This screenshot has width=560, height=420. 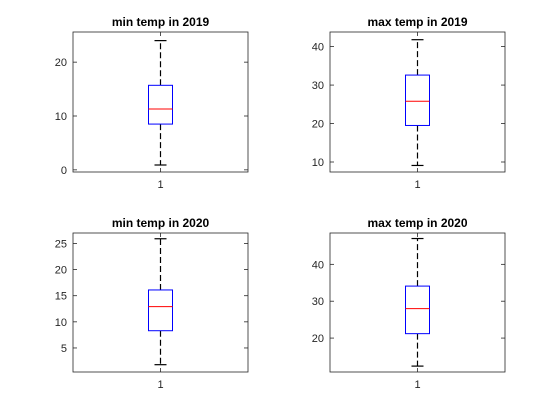 What do you see at coordinates (408, 303) in the screenshot?
I see `subplot-4: 20 30 40 1 max temp in 2020` at bounding box center [408, 303].